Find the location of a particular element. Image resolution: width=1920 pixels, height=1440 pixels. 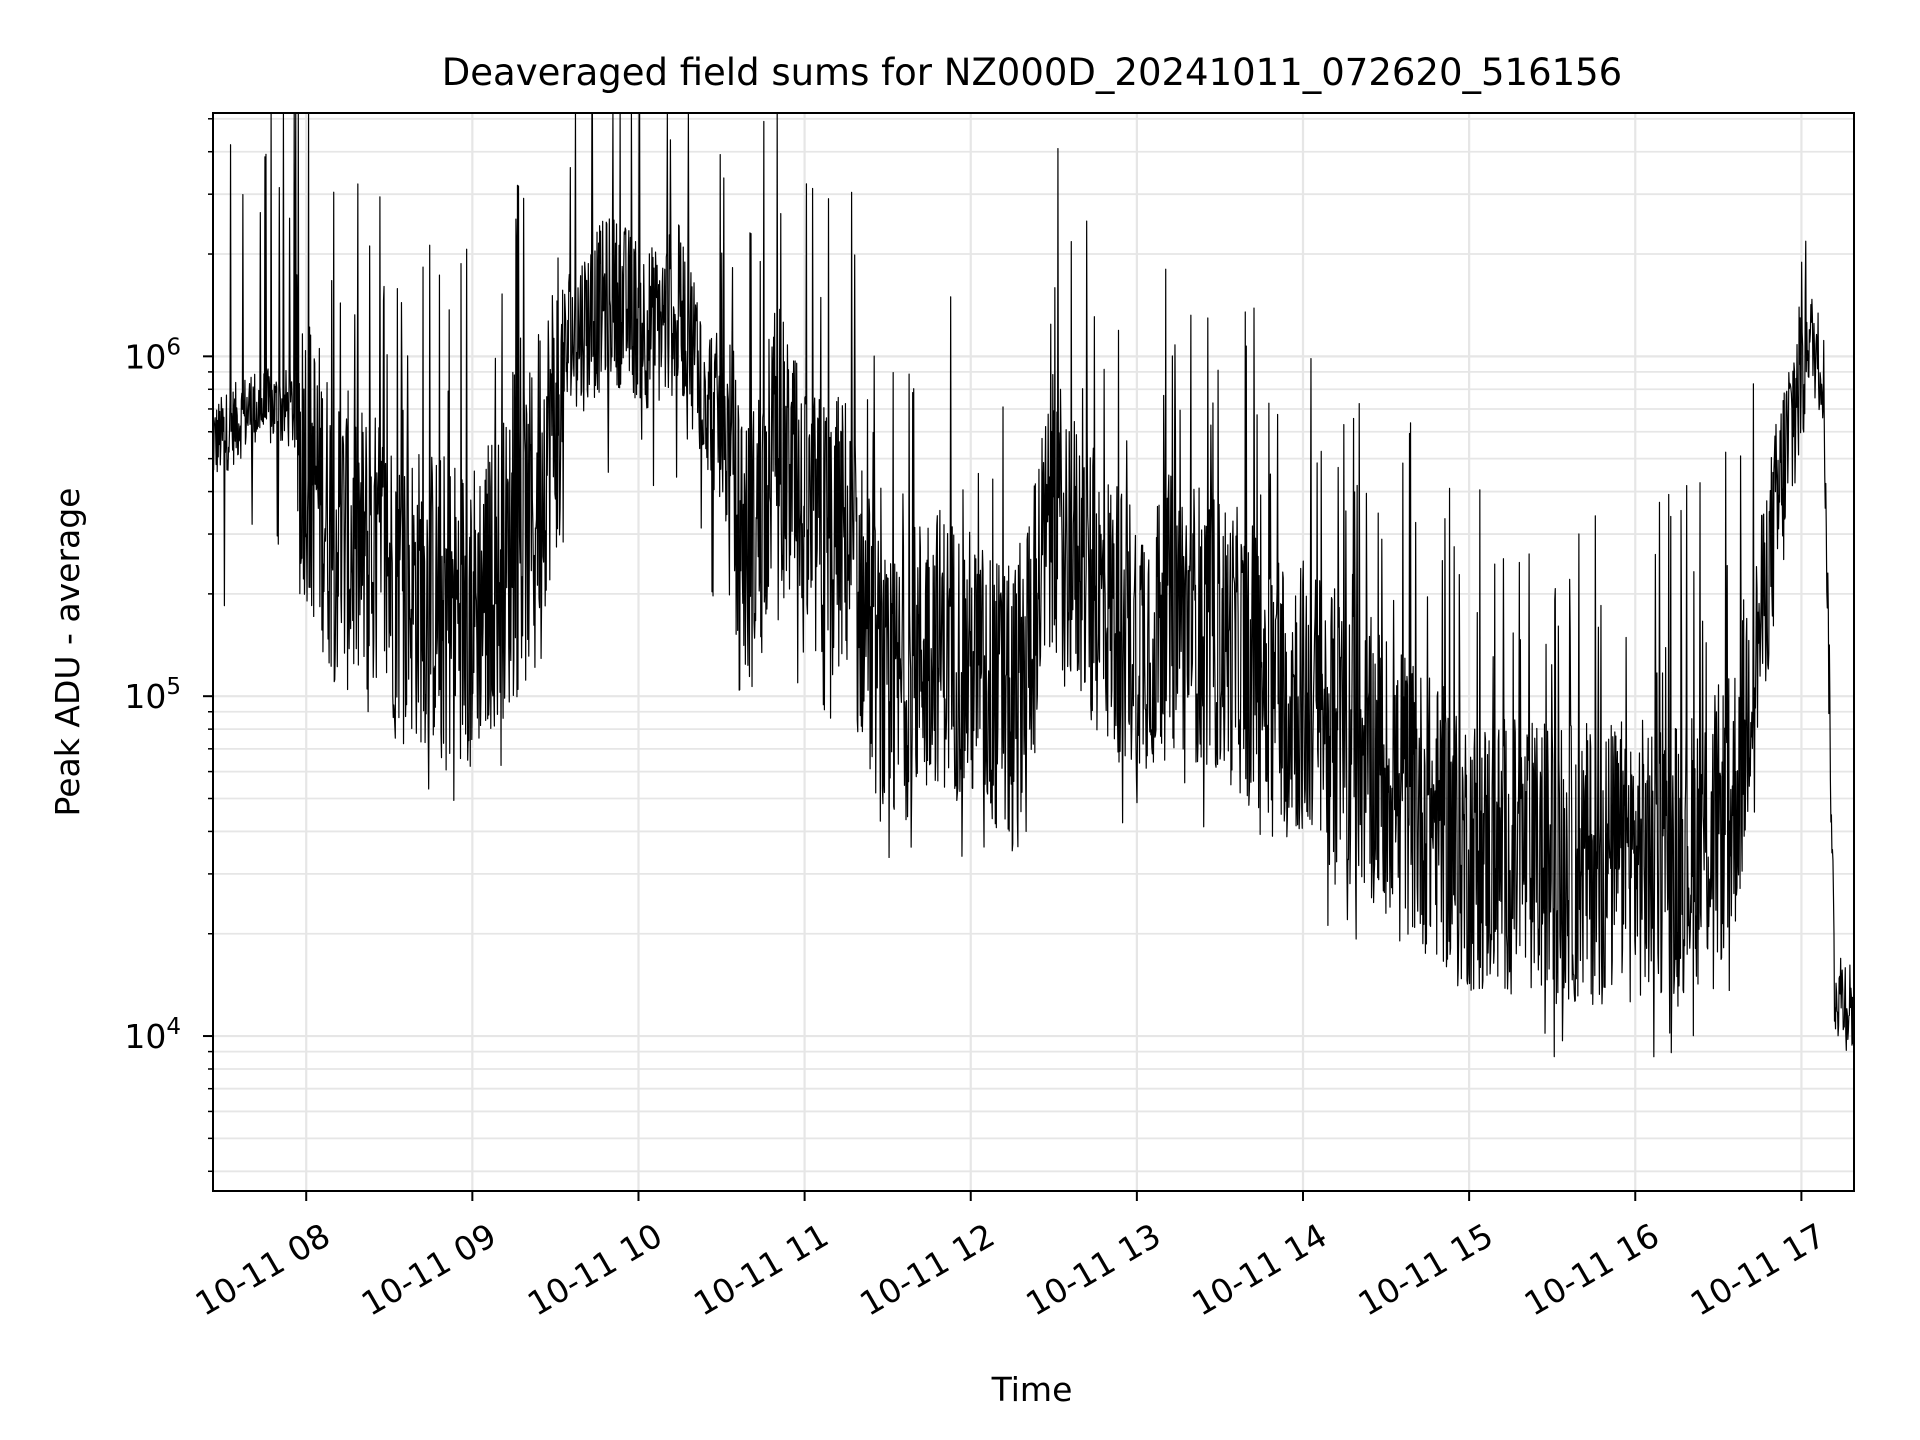

y-tick-exponent: 5 is located at coordinates (173, 687).